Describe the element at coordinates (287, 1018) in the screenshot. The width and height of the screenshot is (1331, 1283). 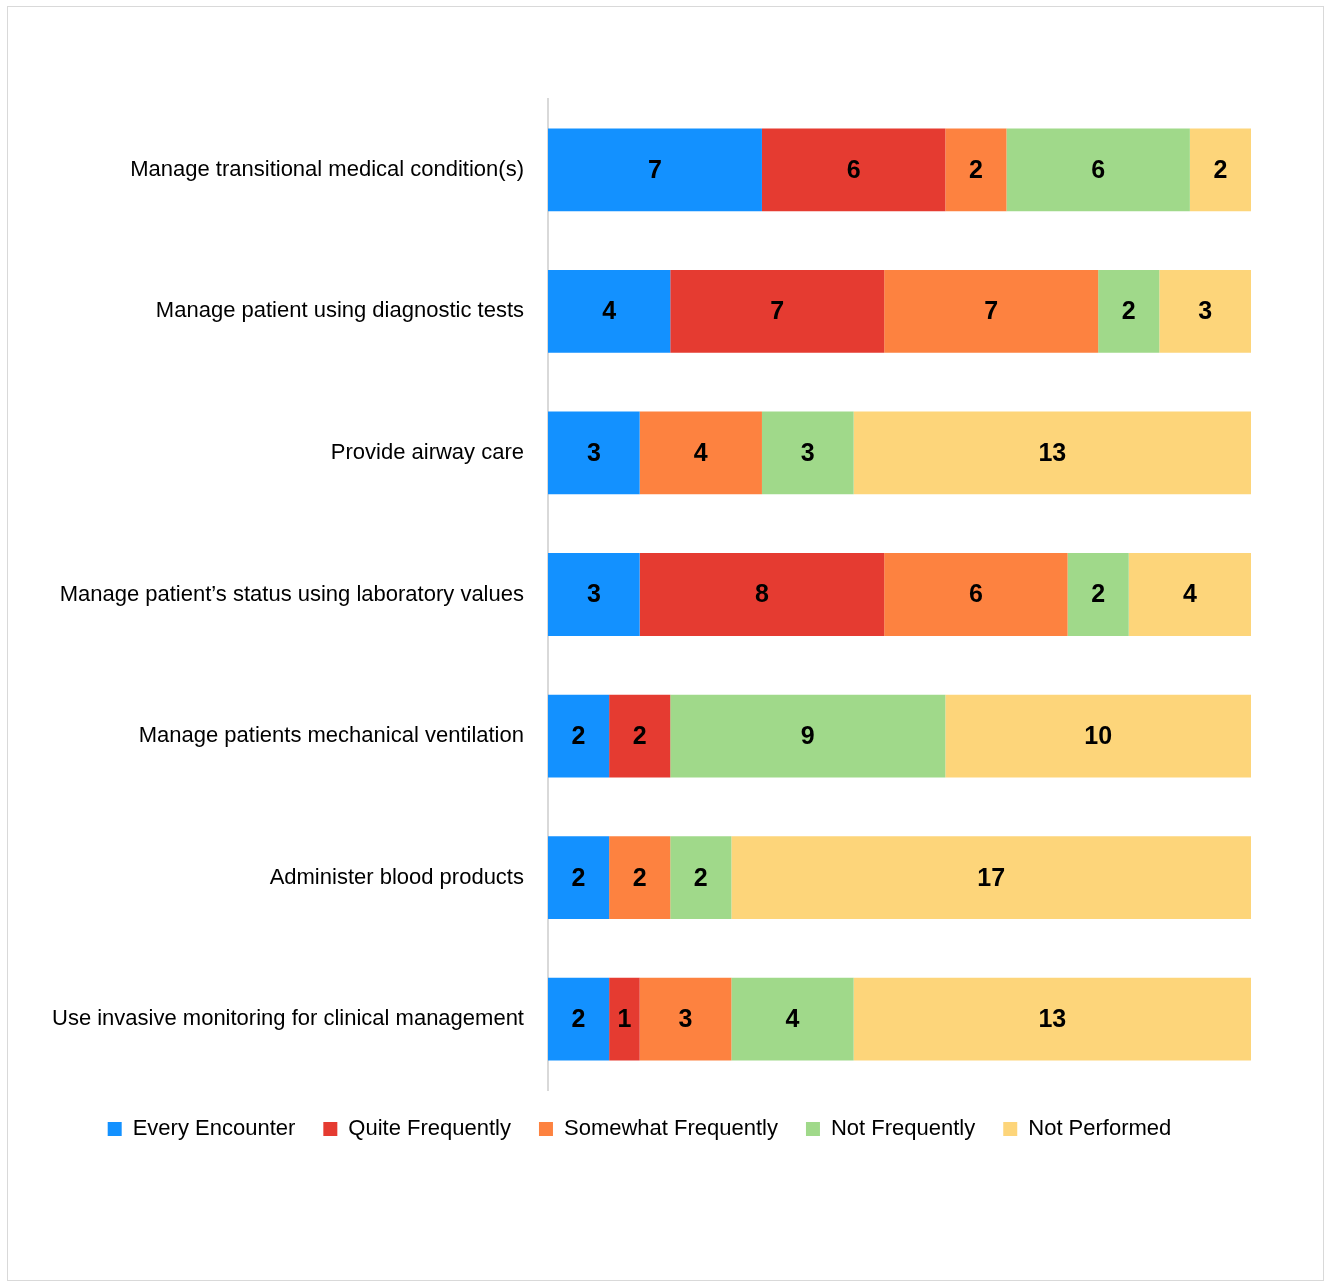
I see `y-tick-label: Use invasive monitoring for clinical management` at that location.